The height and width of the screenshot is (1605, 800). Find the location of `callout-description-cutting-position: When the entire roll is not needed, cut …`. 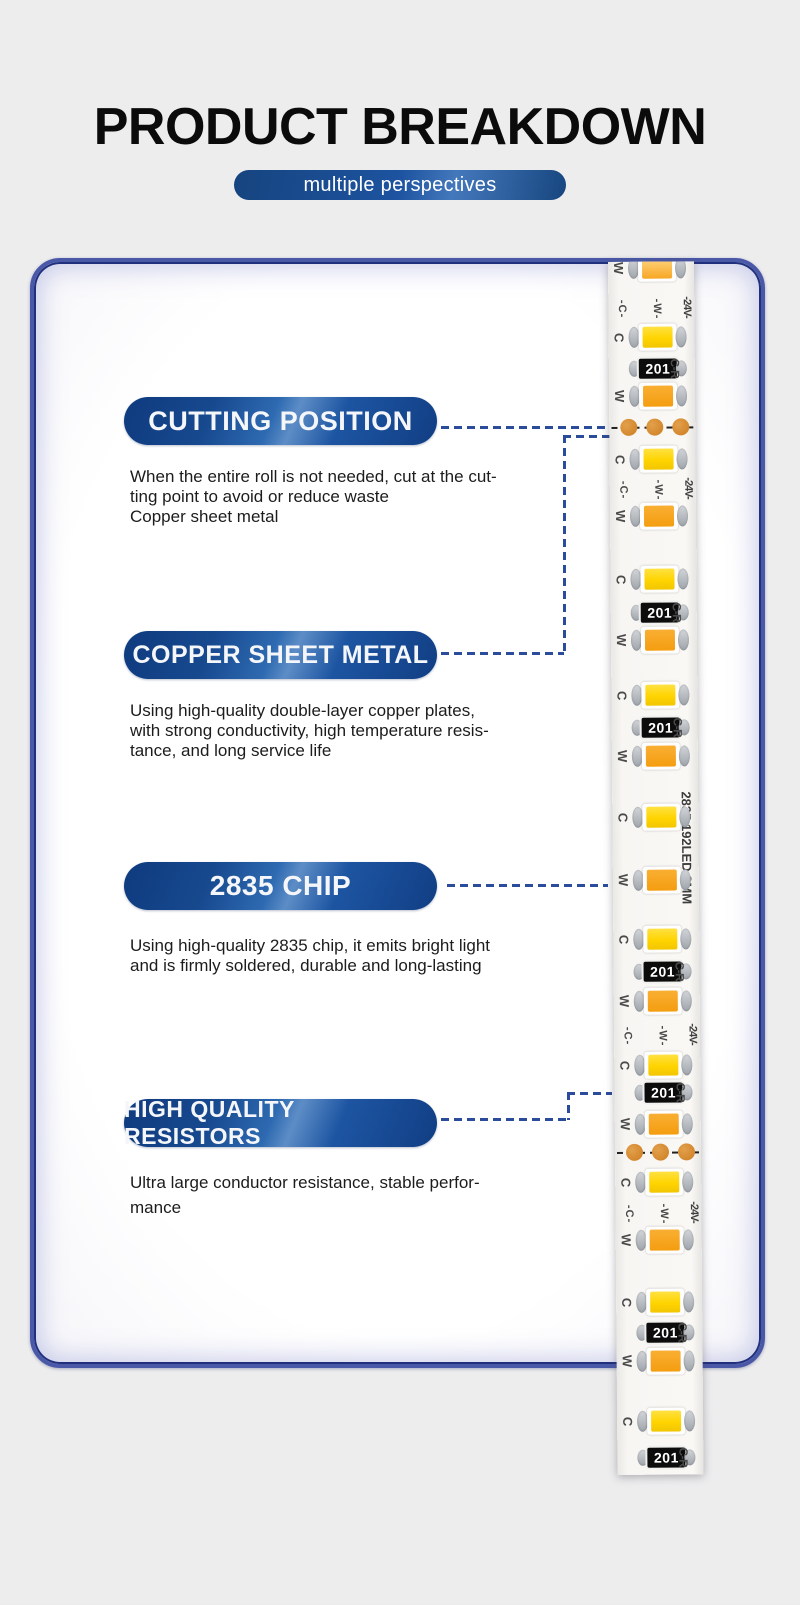

callout-description-cutting-position: When the entire roll is not needed, cut … is located at coordinates (313, 496).